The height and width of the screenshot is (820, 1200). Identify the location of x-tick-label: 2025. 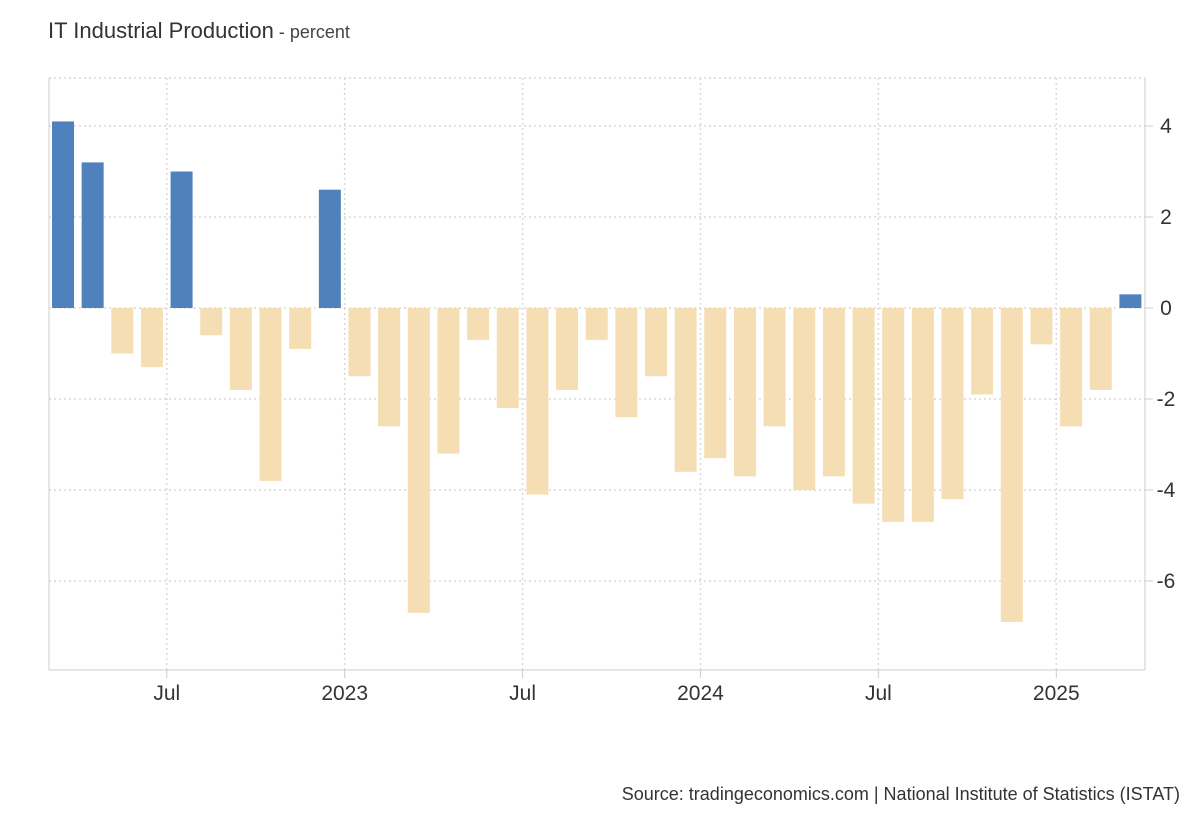
(1056, 693).